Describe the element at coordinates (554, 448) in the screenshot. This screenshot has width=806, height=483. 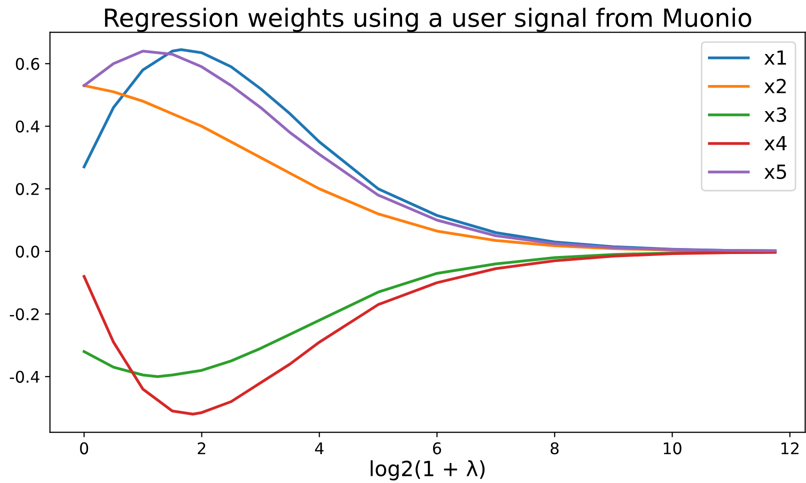
I see `x-tick-label: 8` at that location.